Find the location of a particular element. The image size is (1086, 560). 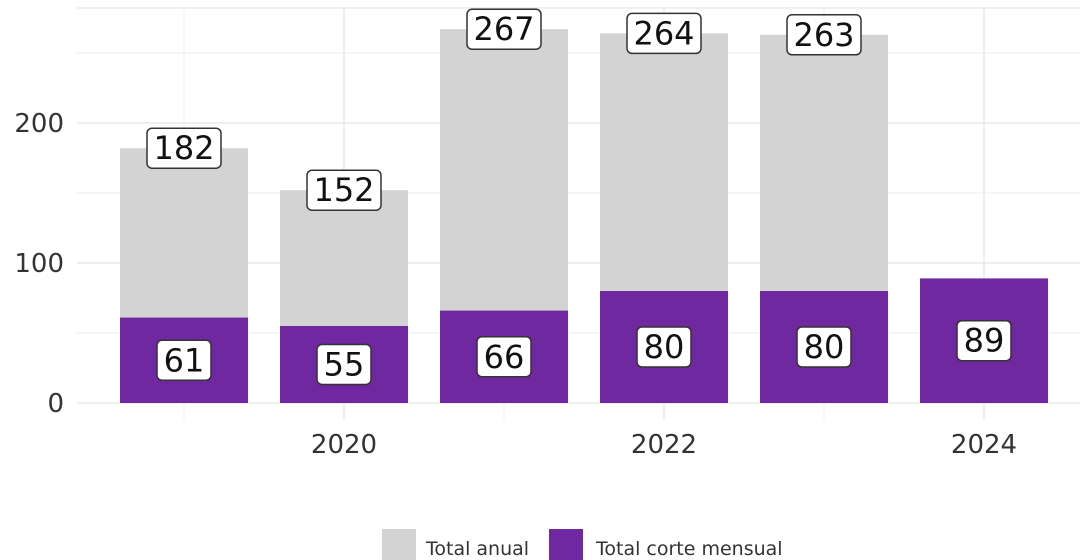

data-label-total-corte-mensual-2024: 89 is located at coordinates (984, 340).